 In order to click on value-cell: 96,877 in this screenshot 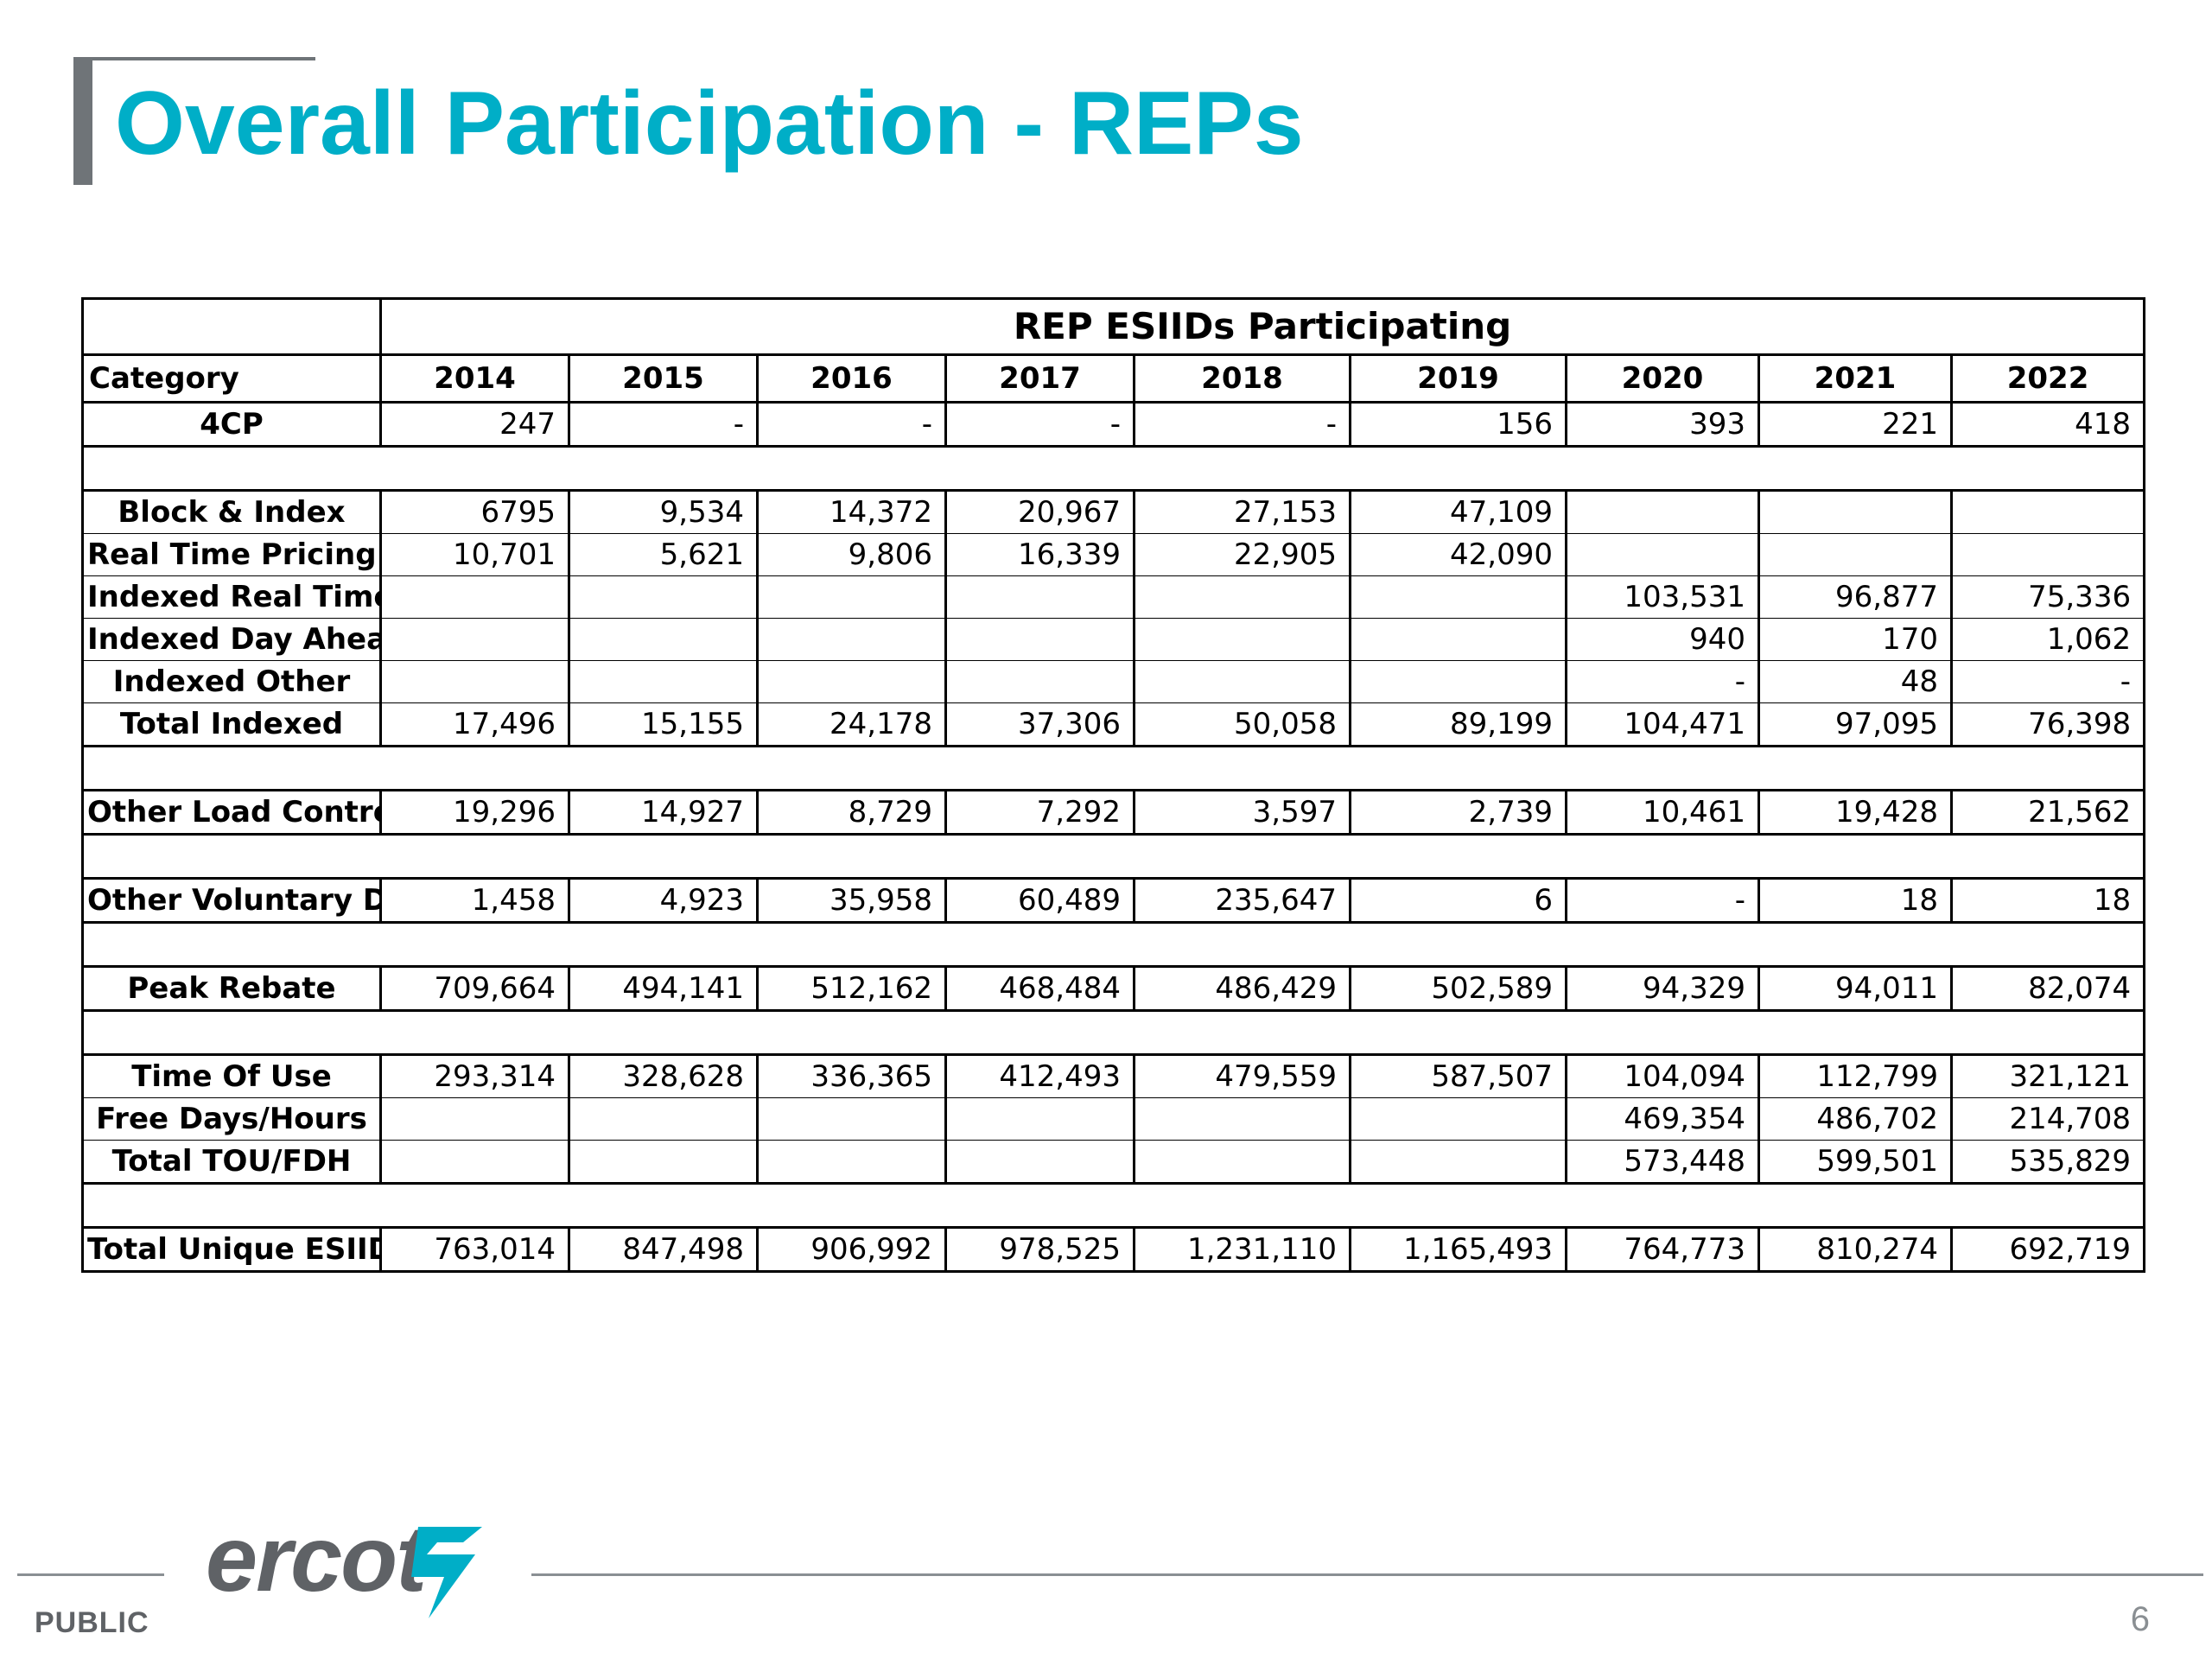, I will do `click(1855, 597)`.